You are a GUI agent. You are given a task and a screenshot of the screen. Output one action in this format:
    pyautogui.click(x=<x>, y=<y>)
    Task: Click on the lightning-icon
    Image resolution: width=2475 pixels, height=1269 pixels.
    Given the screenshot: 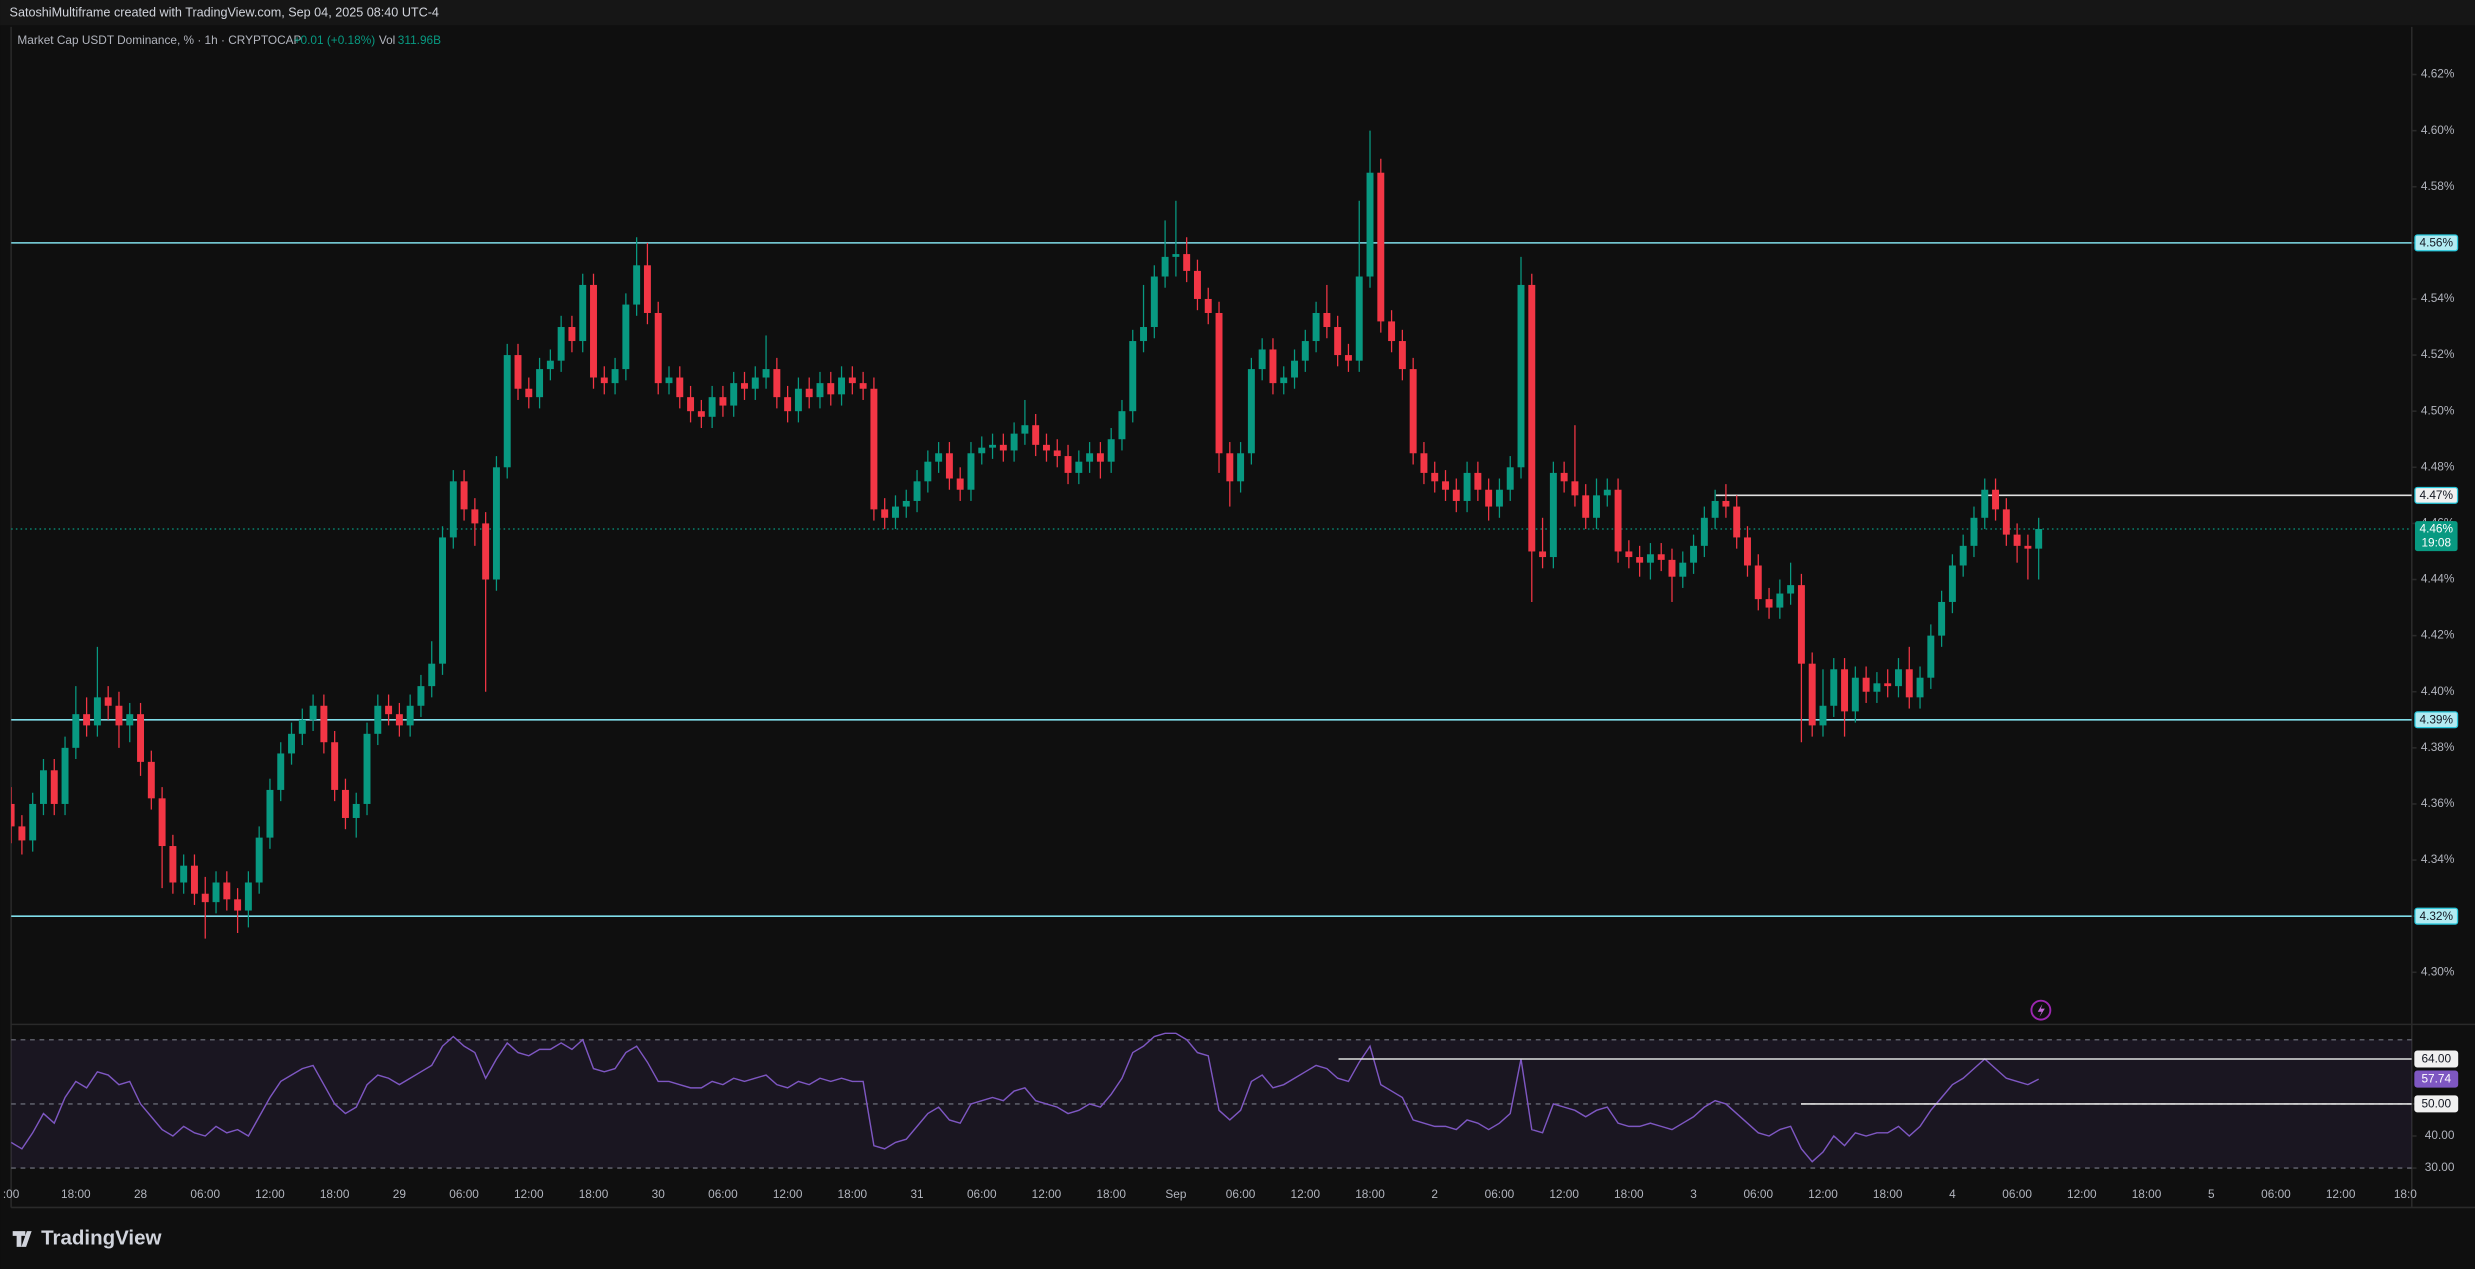 What is the action you would take?
    pyautogui.click(x=2041, y=1010)
    